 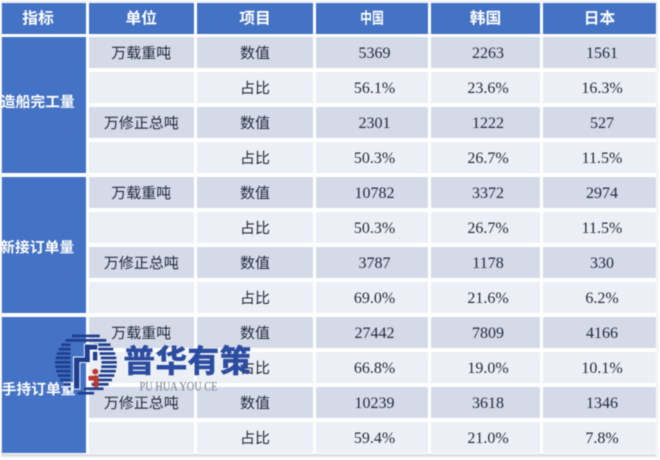 I want to click on svg-text: PU HUA YOU CE, so click(x=179, y=386).